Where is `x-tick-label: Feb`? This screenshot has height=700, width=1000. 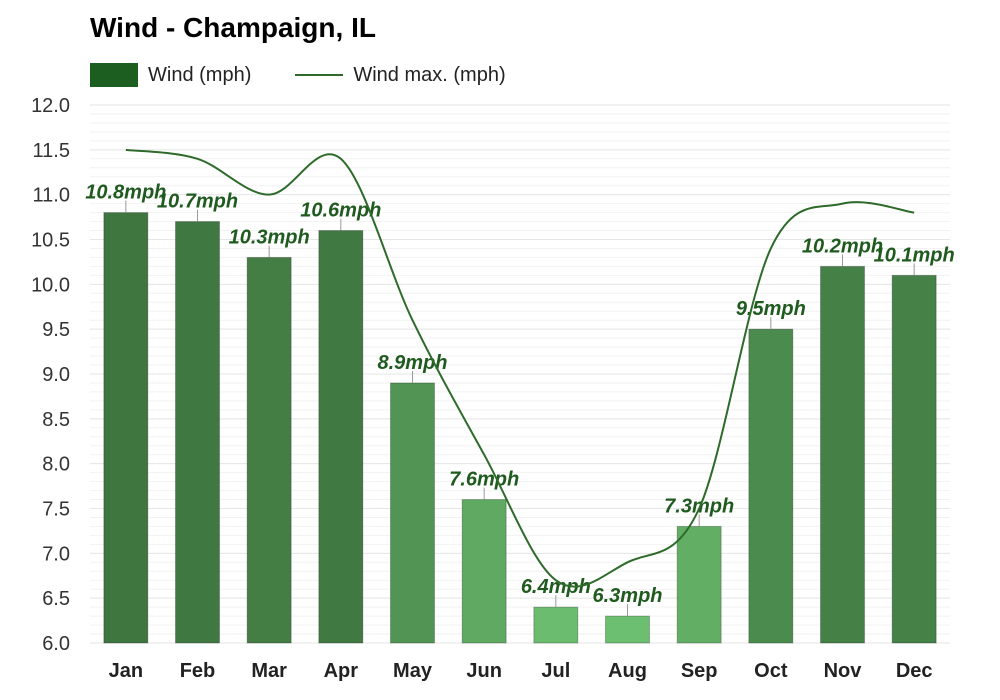 x-tick-label: Feb is located at coordinates (198, 671).